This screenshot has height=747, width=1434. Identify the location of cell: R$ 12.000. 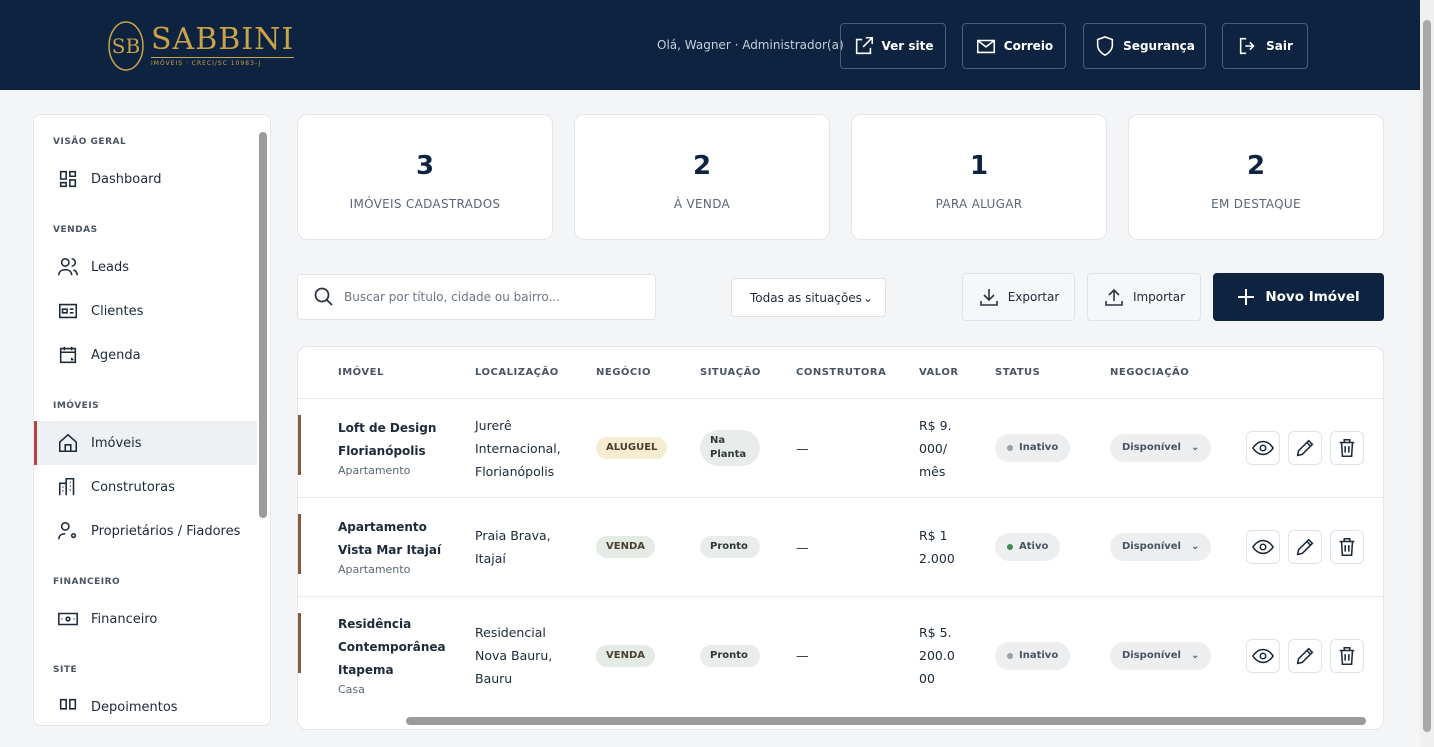
(938, 547).